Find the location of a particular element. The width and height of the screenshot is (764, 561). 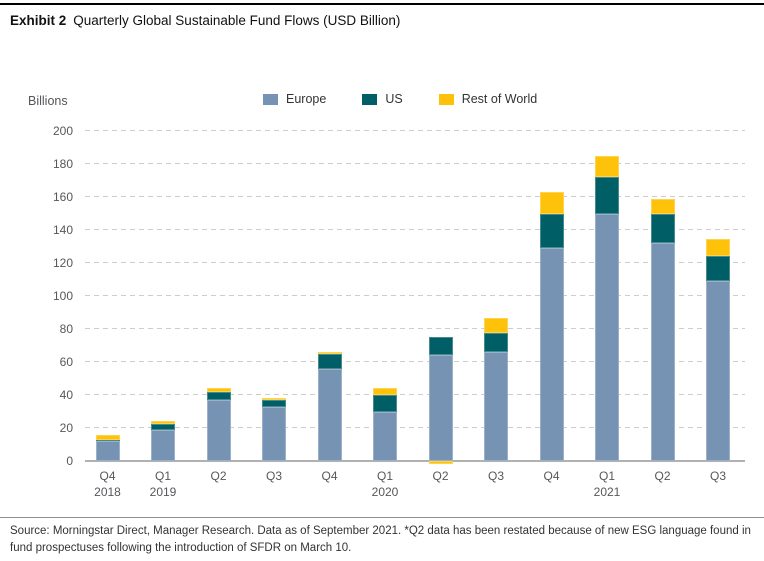

europe-swatch-icon is located at coordinates (270, 99).